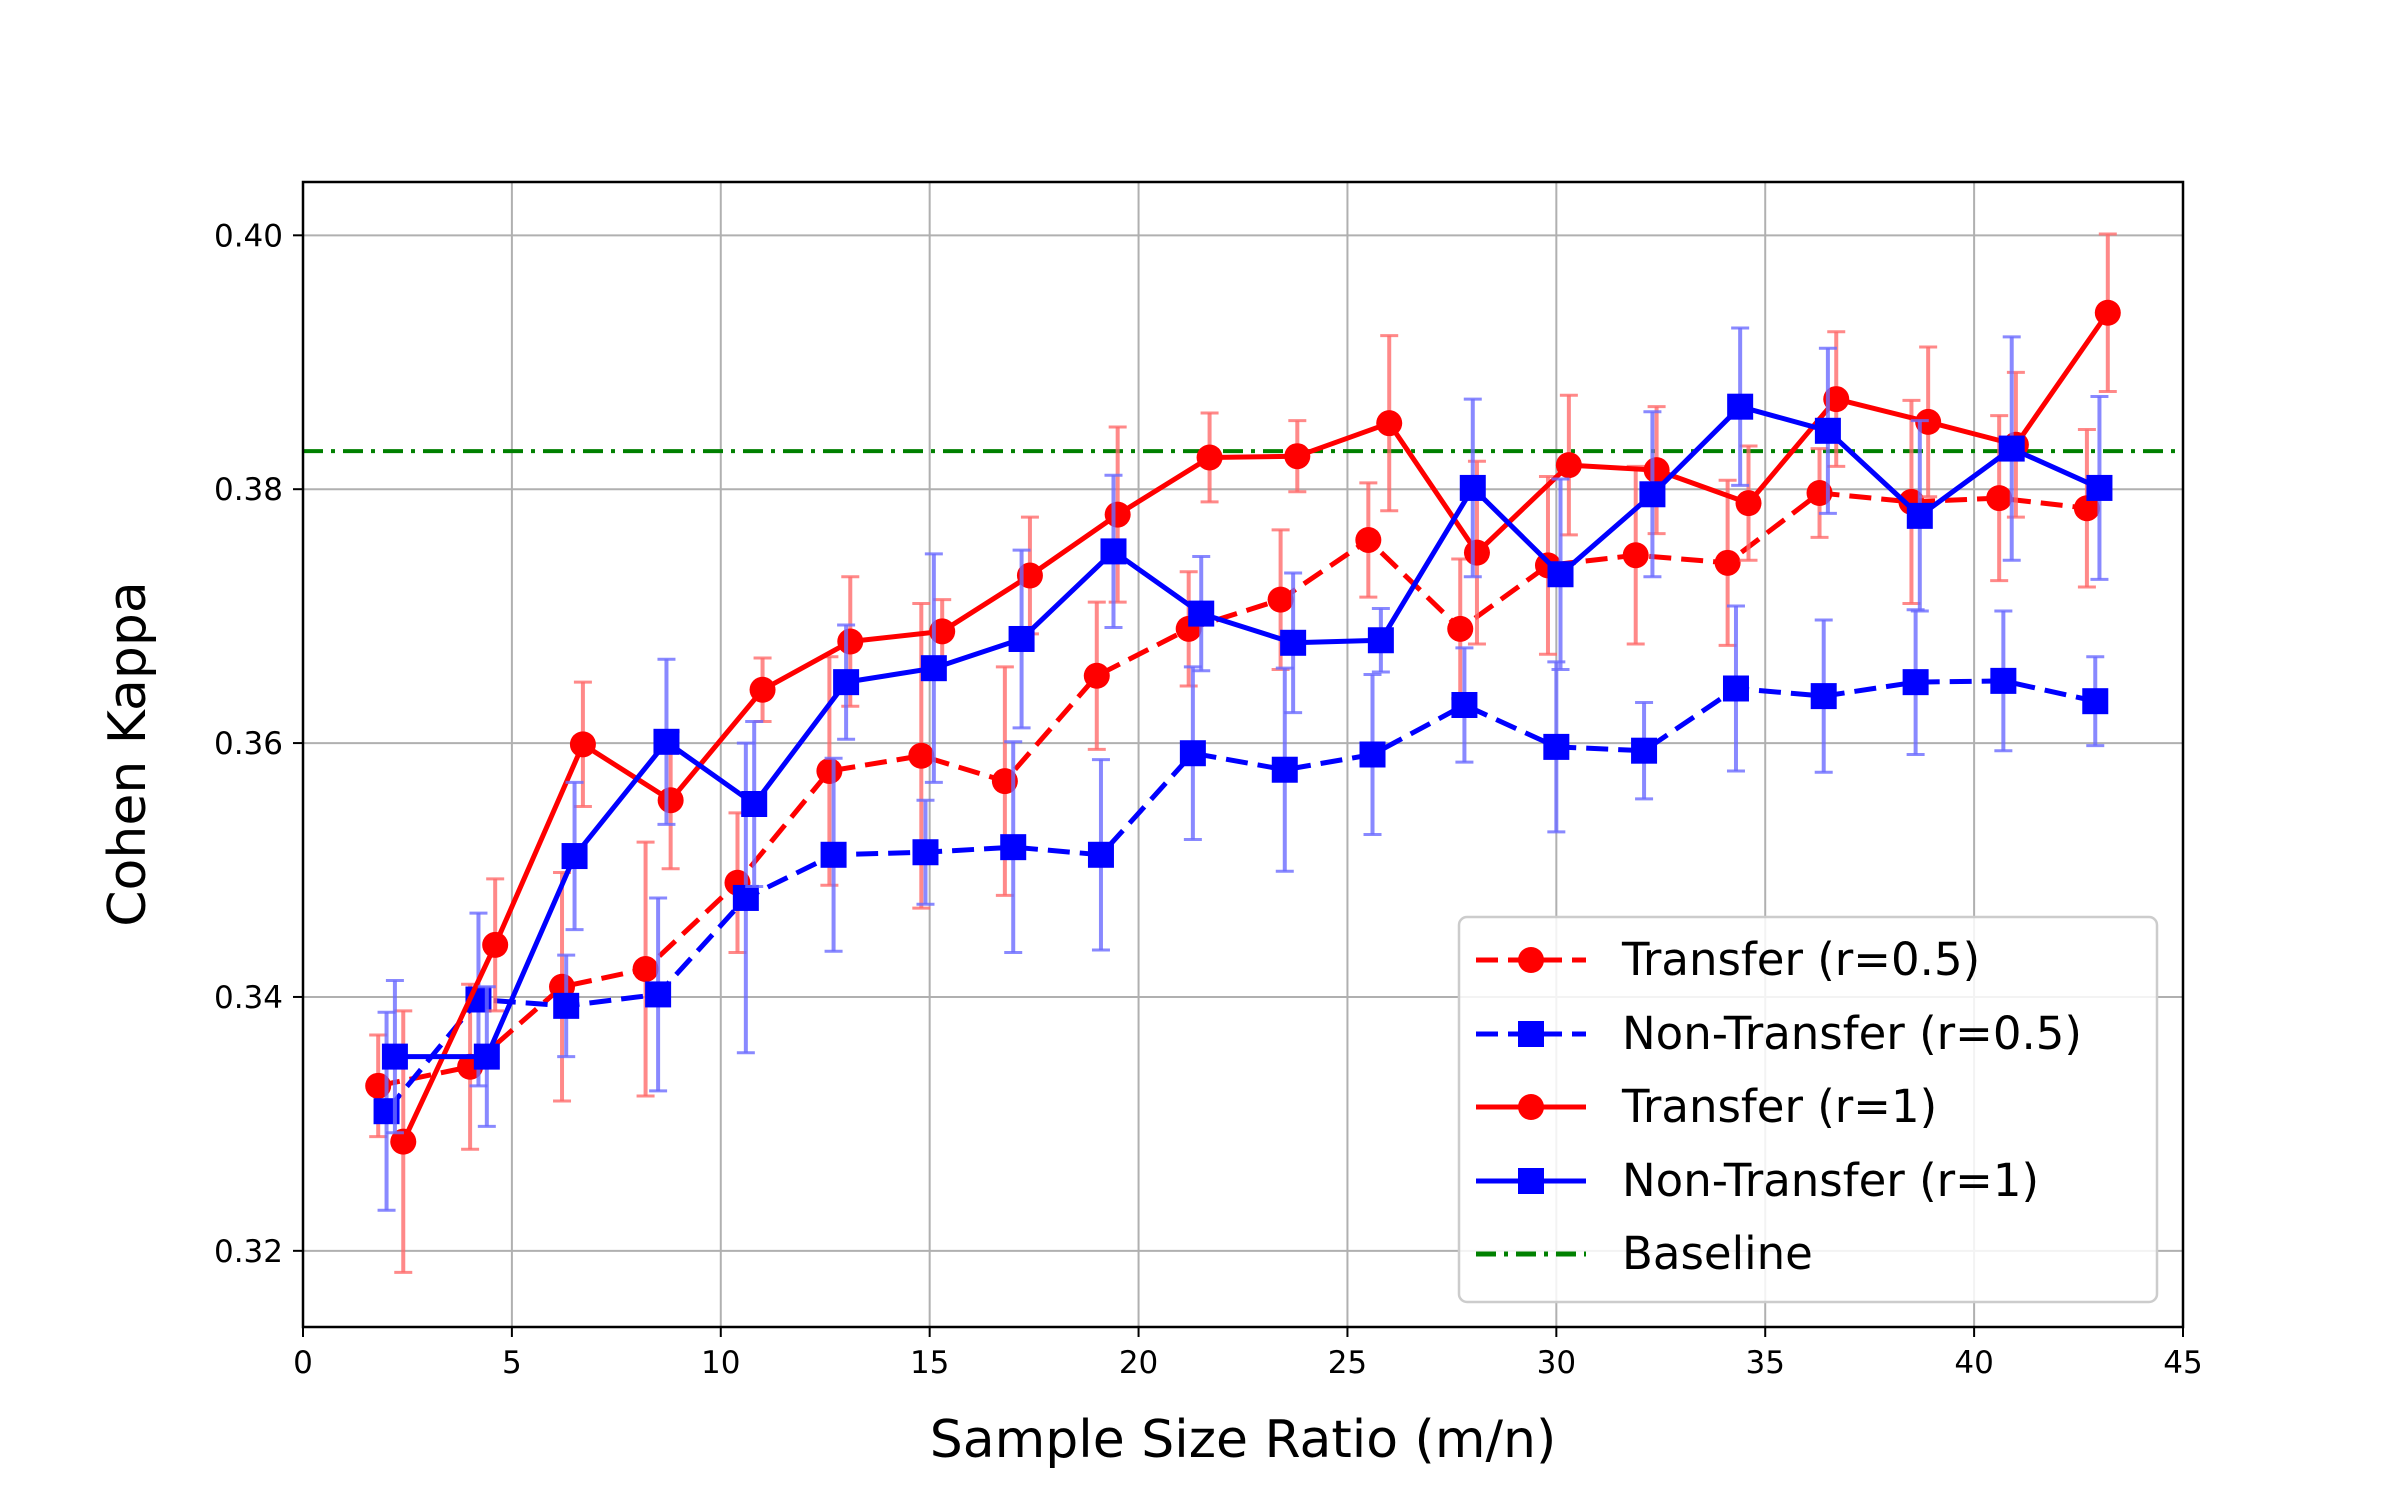 Image resolution: width=2400 pixels, height=1500 pixels. Describe the element at coordinates (1800, 959) in the screenshot. I see `legend-label-transfer-r05: Transfer (r=0.5)` at that location.